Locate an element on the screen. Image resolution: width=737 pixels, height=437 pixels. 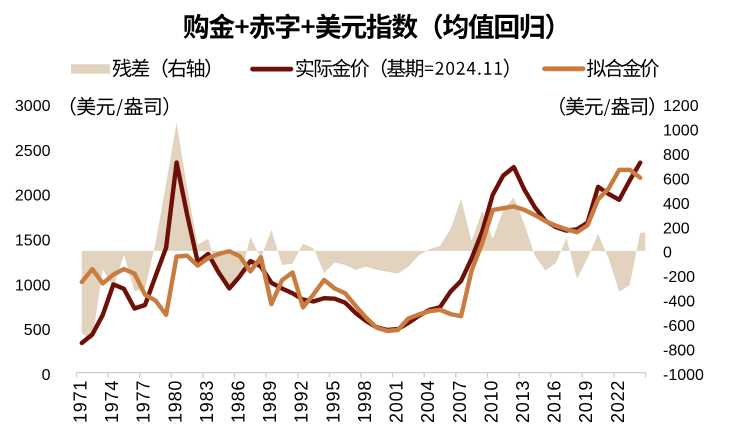
svg-text: 1500 is located at coordinates (33, 241).